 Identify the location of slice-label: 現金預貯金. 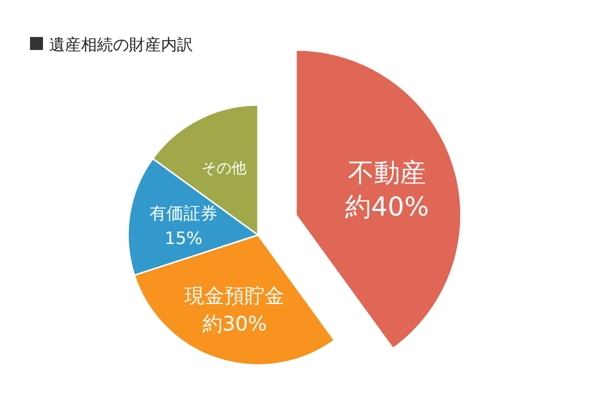
(234, 296).